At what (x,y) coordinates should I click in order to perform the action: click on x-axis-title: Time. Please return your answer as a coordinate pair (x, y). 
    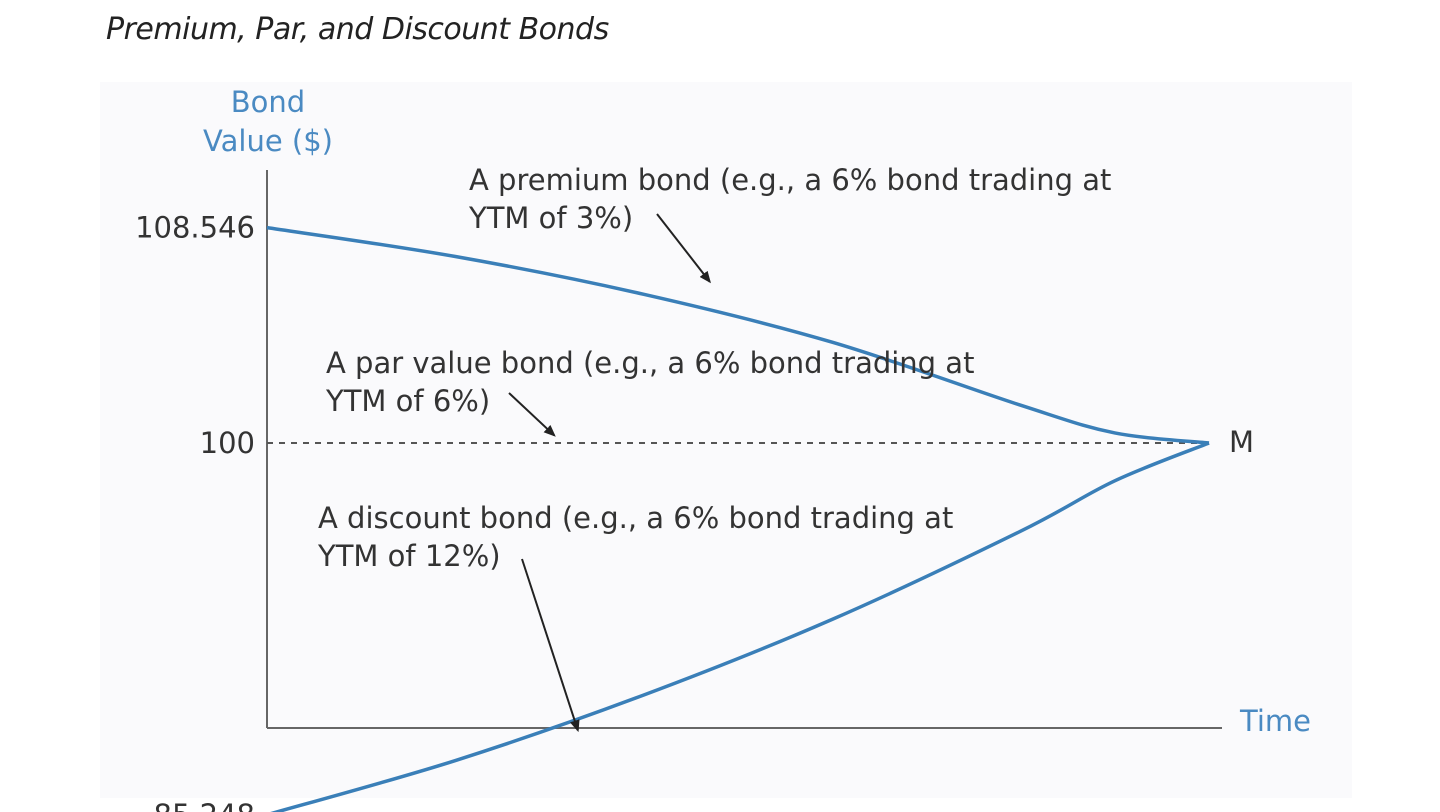
    Looking at the image, I should click on (1275, 721).